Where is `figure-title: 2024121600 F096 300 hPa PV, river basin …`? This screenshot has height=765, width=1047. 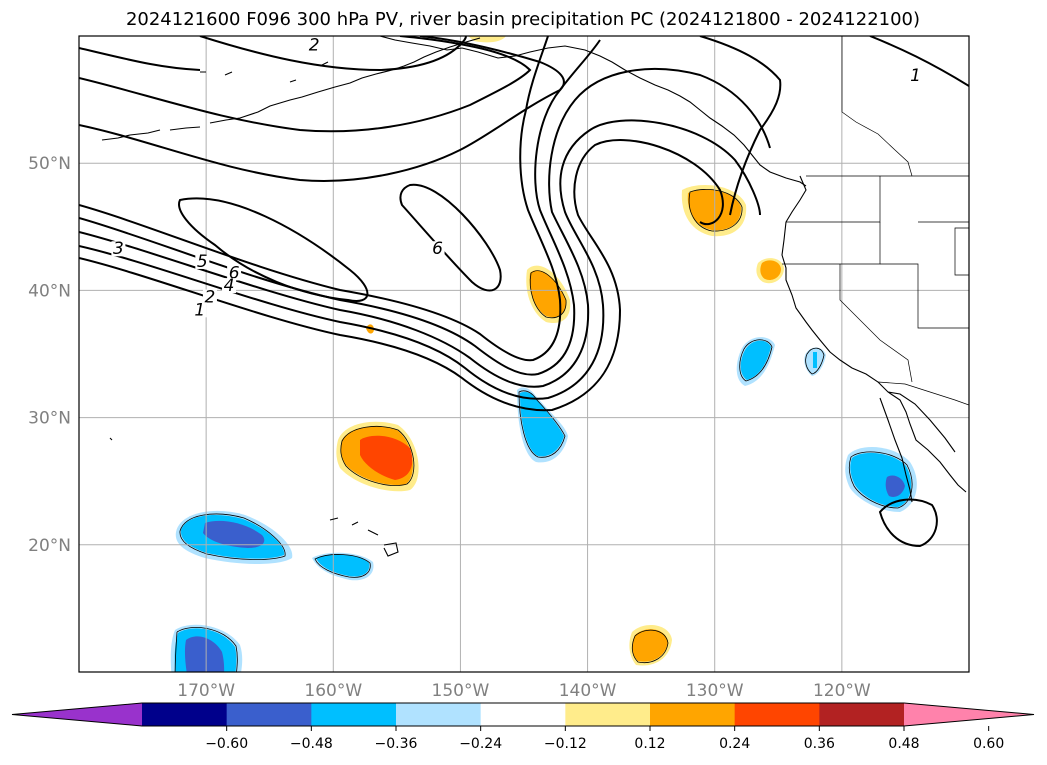 figure-title: 2024121600 F096 300 hPa PV, river basin … is located at coordinates (523, 19).